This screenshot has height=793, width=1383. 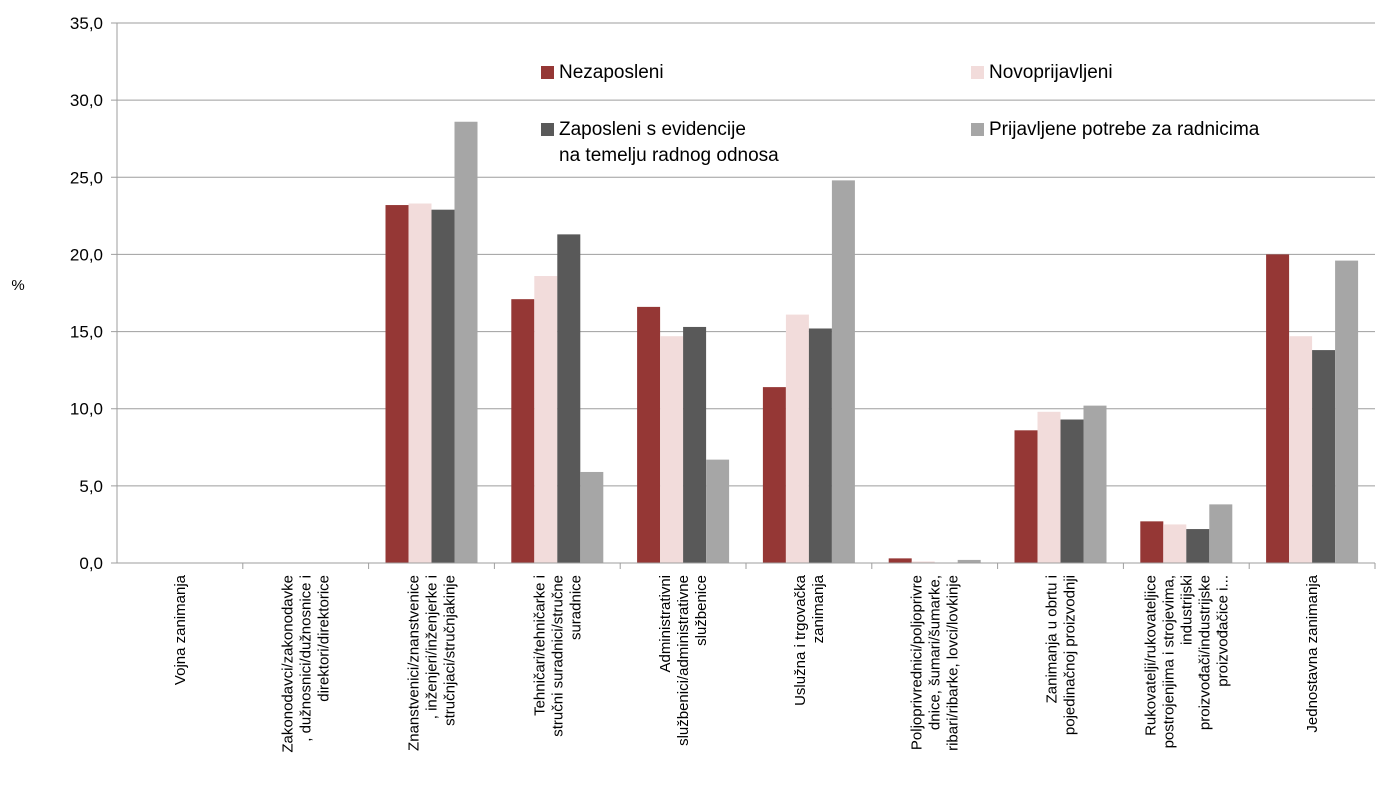 I want to click on legend-label-line: Novoprijavljeni, so click(x=1051, y=72).